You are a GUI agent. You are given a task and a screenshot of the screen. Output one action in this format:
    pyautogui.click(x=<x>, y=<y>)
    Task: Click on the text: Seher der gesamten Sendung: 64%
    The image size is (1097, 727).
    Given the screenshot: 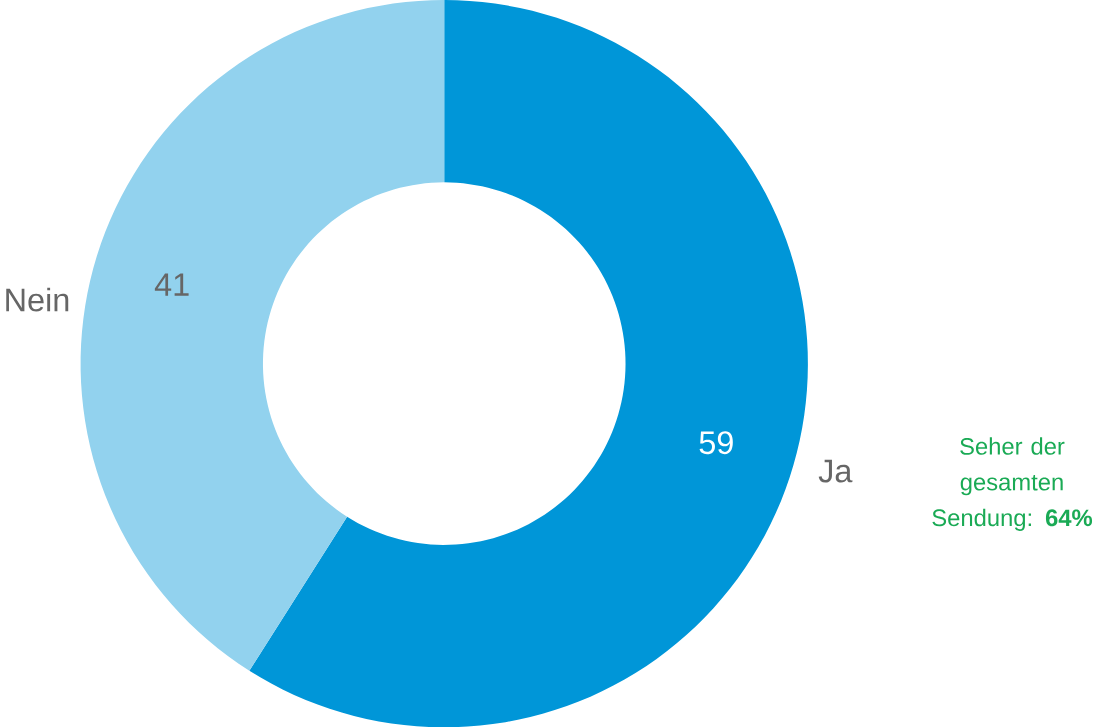 What is the action you would take?
    pyautogui.click(x=1012, y=484)
    